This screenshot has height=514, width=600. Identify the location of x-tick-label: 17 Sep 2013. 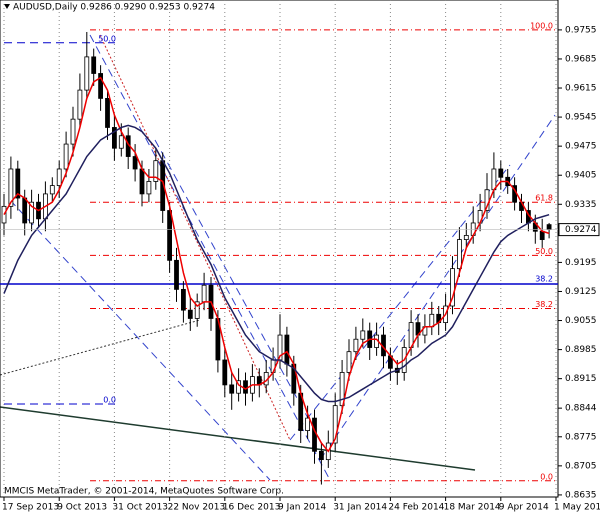
(30, 508).